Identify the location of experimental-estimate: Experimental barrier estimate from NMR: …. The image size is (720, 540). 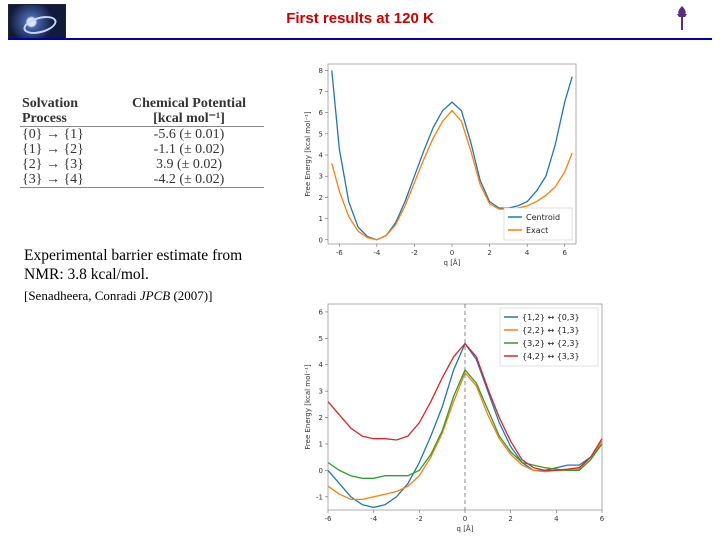
(139, 265).